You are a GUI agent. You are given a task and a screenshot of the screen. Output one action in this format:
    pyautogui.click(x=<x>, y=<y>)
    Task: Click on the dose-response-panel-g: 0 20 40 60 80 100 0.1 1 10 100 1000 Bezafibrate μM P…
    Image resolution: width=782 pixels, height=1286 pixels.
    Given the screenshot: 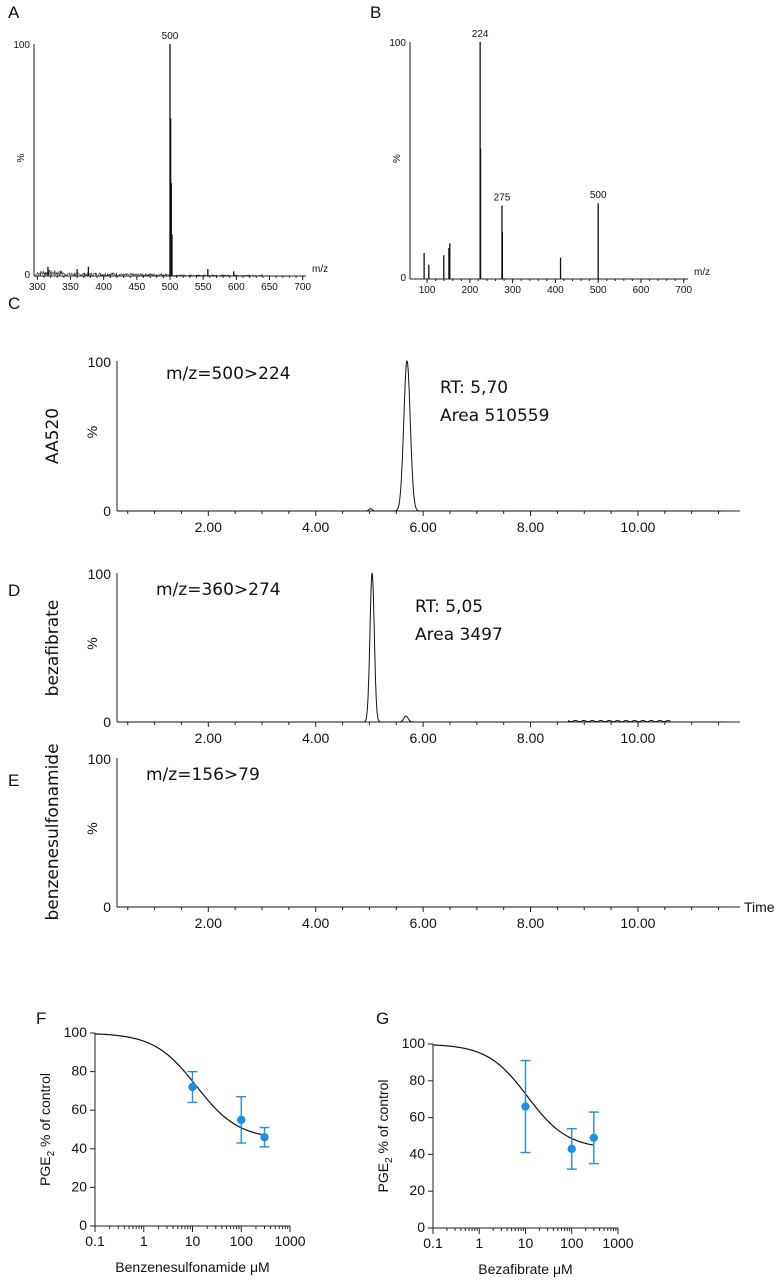 What is the action you would take?
    pyautogui.click(x=504, y=1156)
    